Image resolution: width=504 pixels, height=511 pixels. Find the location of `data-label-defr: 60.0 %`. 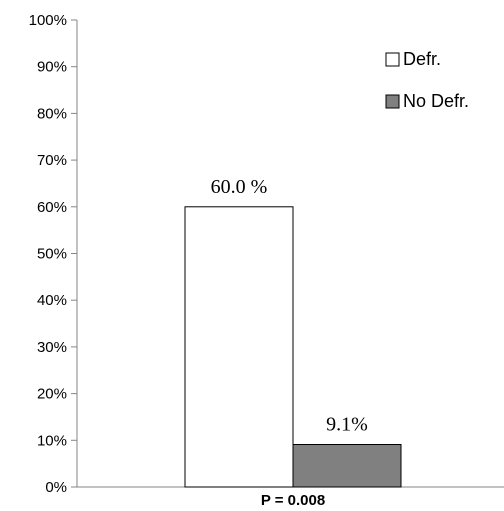

data-label-defr: 60.0 % is located at coordinates (239, 187).